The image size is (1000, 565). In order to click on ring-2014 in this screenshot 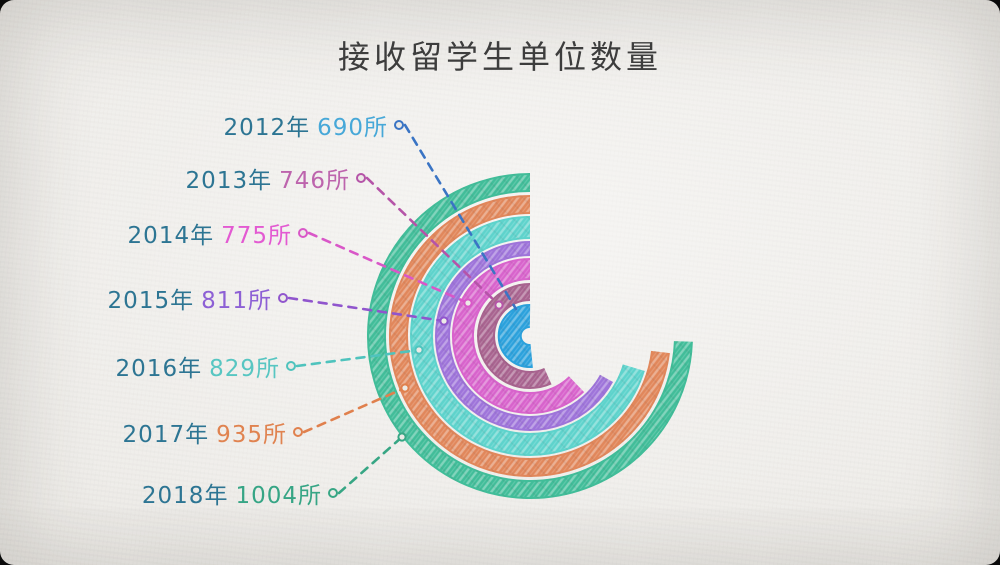, I will do `click(518, 336)`.